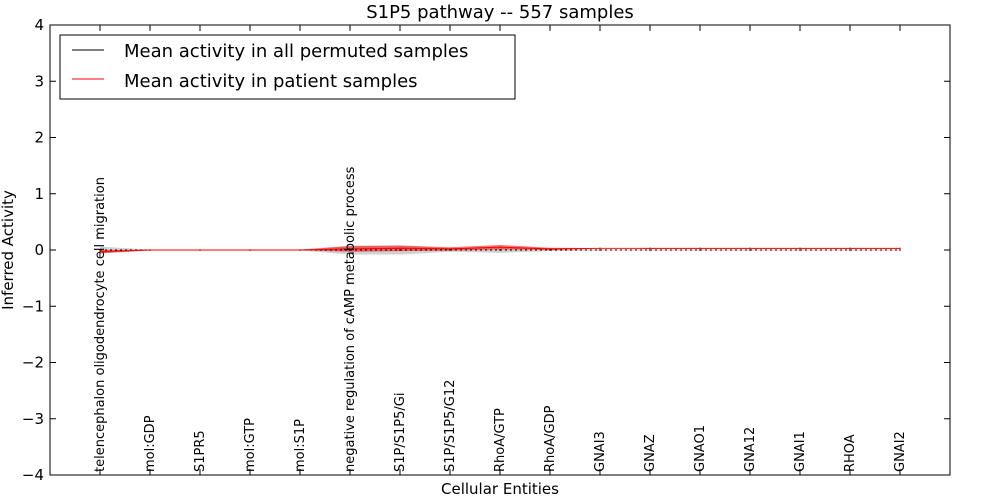  Describe the element at coordinates (400, 432) in the screenshot. I see `entity-label: S1P/S1P5/Gi` at that location.